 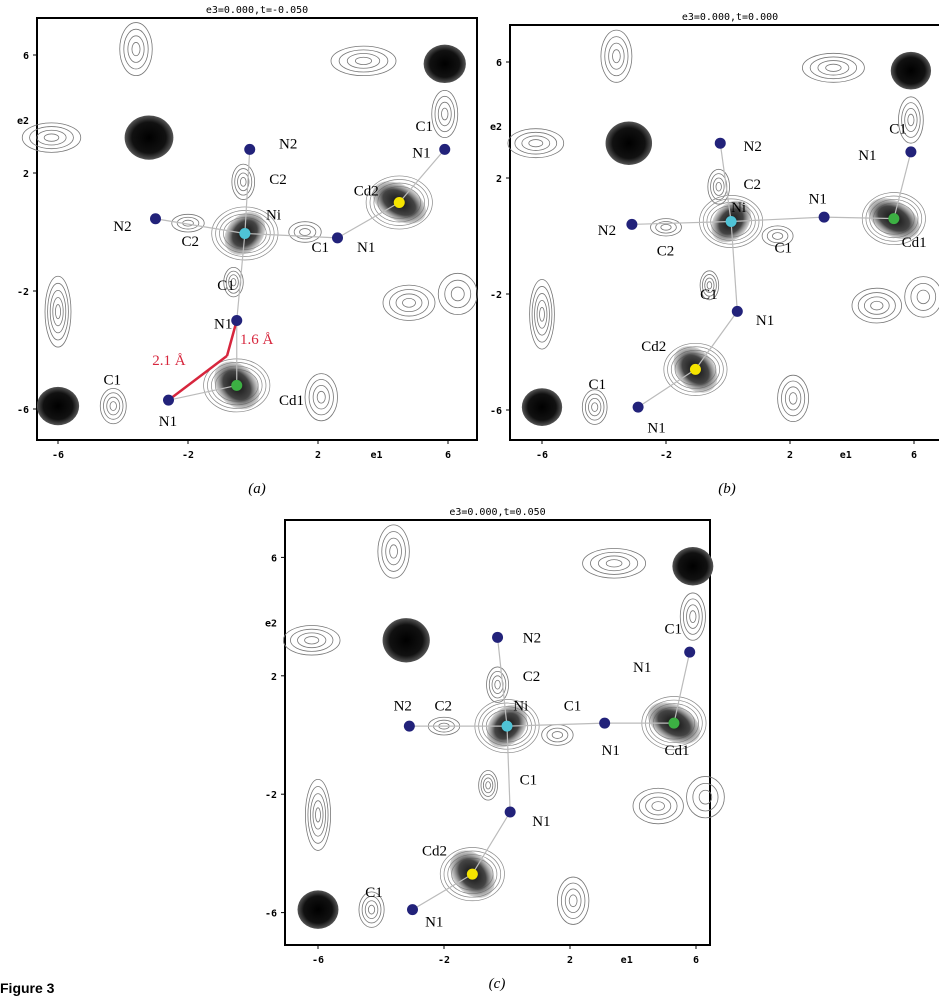 I want to click on x-tick-label: -2, so click(x=666, y=455).